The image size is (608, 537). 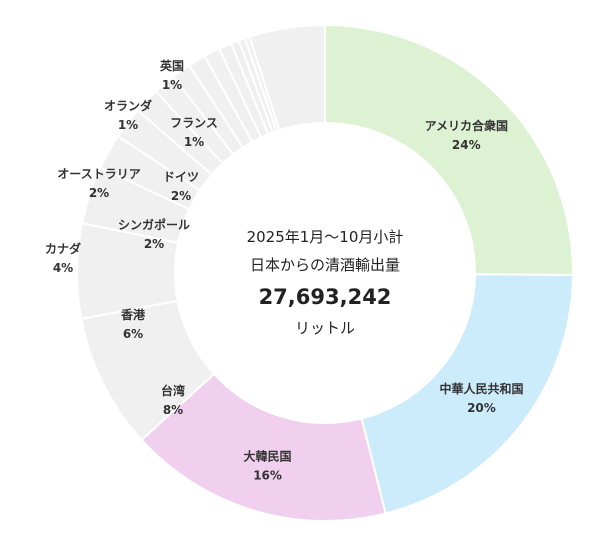 What do you see at coordinates (481, 388) in the screenshot?
I see `segment-name-label: 中華人民共和国` at bounding box center [481, 388].